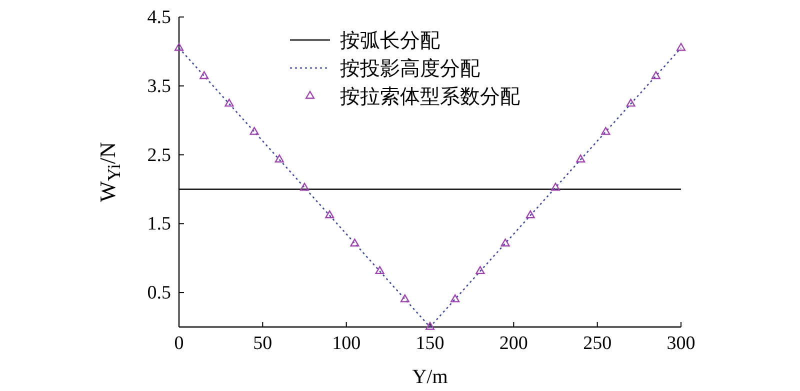  What do you see at coordinates (430, 343) in the screenshot?
I see `x-tick-label: 150` at bounding box center [430, 343].